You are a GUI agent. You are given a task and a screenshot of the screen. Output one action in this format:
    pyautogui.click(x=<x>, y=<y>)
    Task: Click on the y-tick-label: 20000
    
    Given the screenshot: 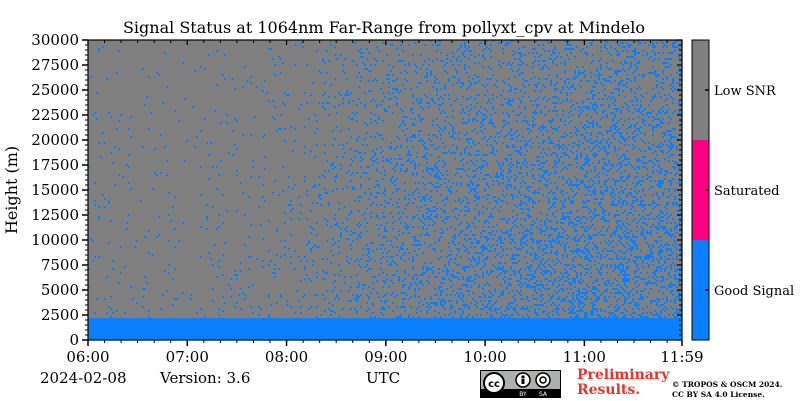 What is the action you would take?
    pyautogui.click(x=55, y=140)
    